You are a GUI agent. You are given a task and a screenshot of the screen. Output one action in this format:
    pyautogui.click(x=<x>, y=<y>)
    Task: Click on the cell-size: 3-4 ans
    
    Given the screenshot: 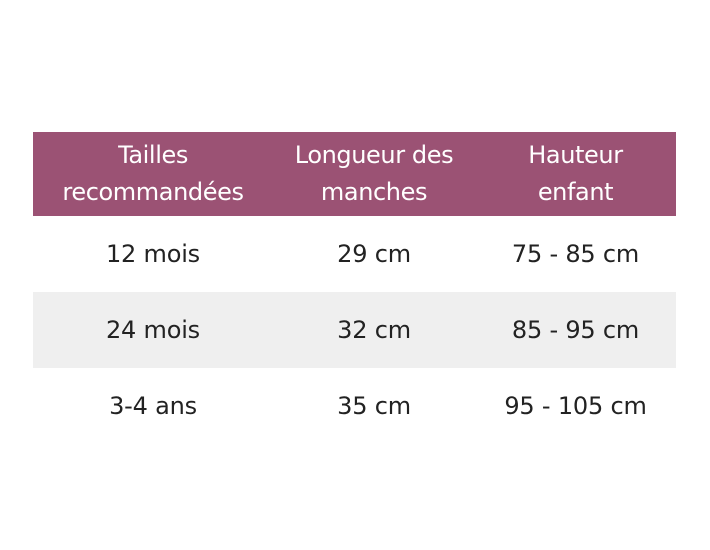 What is the action you would take?
    pyautogui.click(x=153, y=406)
    